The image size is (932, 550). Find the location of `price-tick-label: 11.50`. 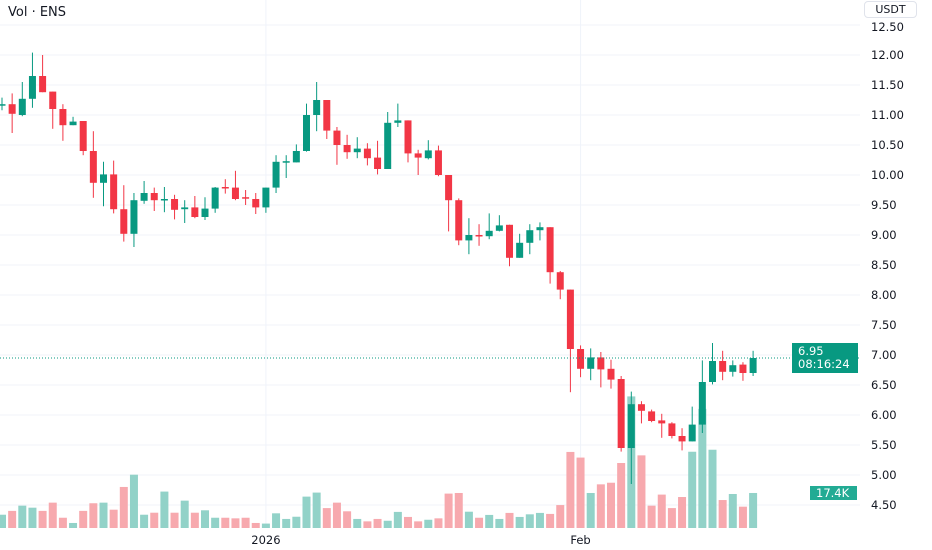

price-tick-label: 11.50 is located at coordinates (887, 85).